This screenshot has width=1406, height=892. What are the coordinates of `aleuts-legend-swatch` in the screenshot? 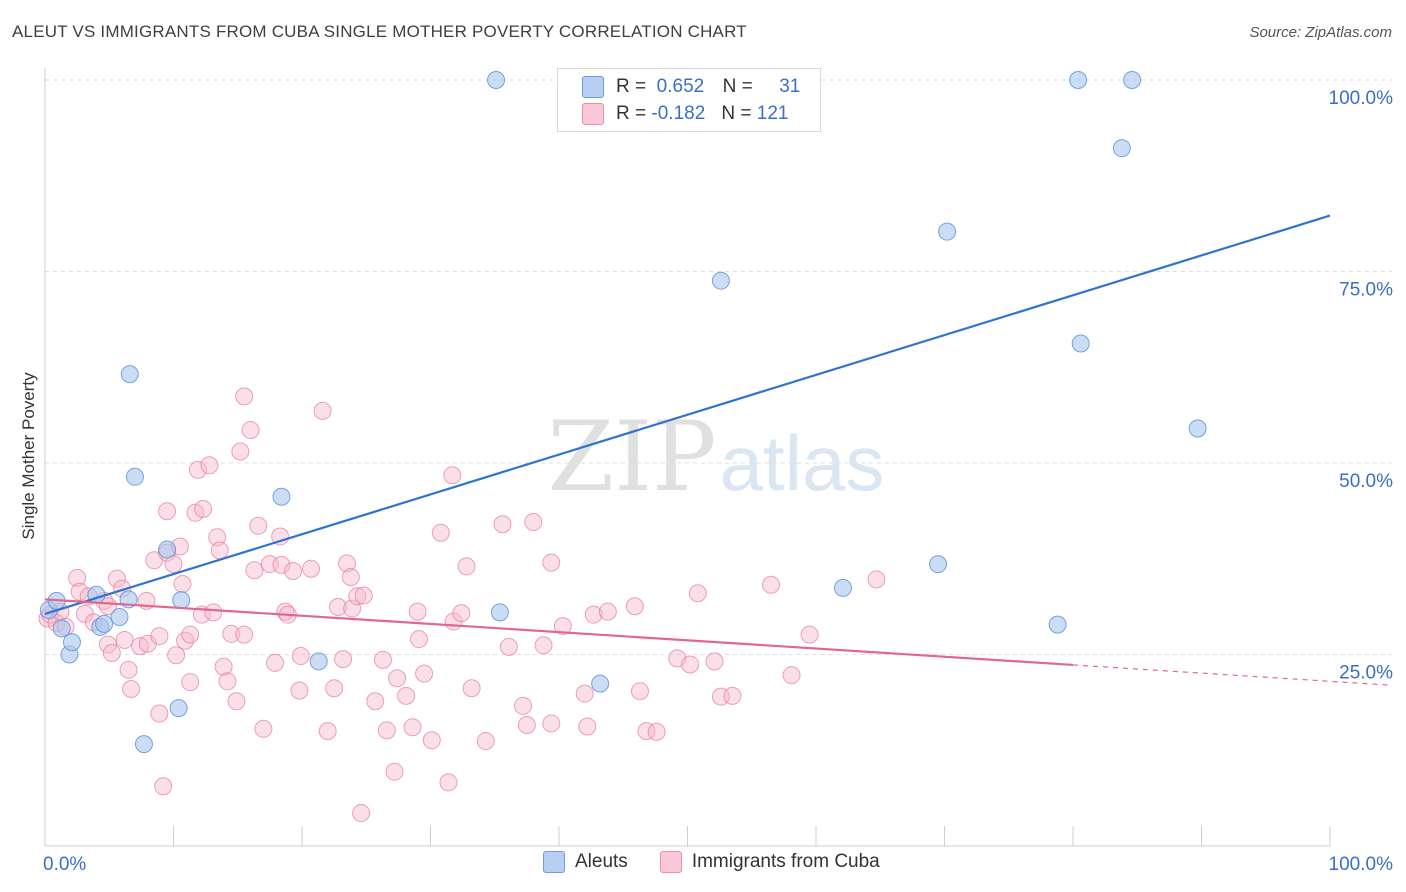 It's located at (554, 862).